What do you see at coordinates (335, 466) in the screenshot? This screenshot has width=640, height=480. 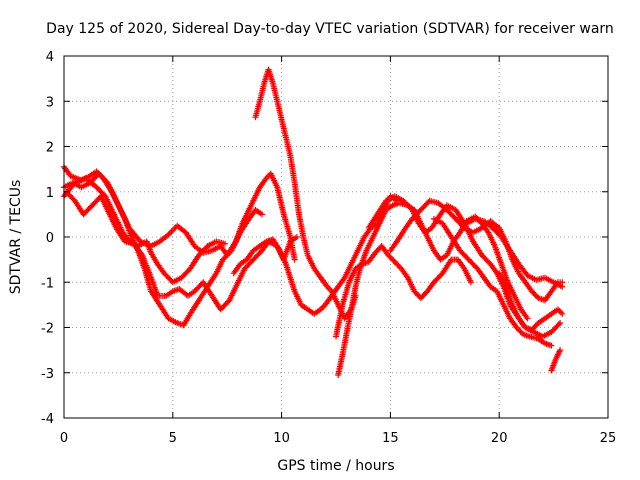 I see `x-axis-label: GPS time / hours` at bounding box center [335, 466].